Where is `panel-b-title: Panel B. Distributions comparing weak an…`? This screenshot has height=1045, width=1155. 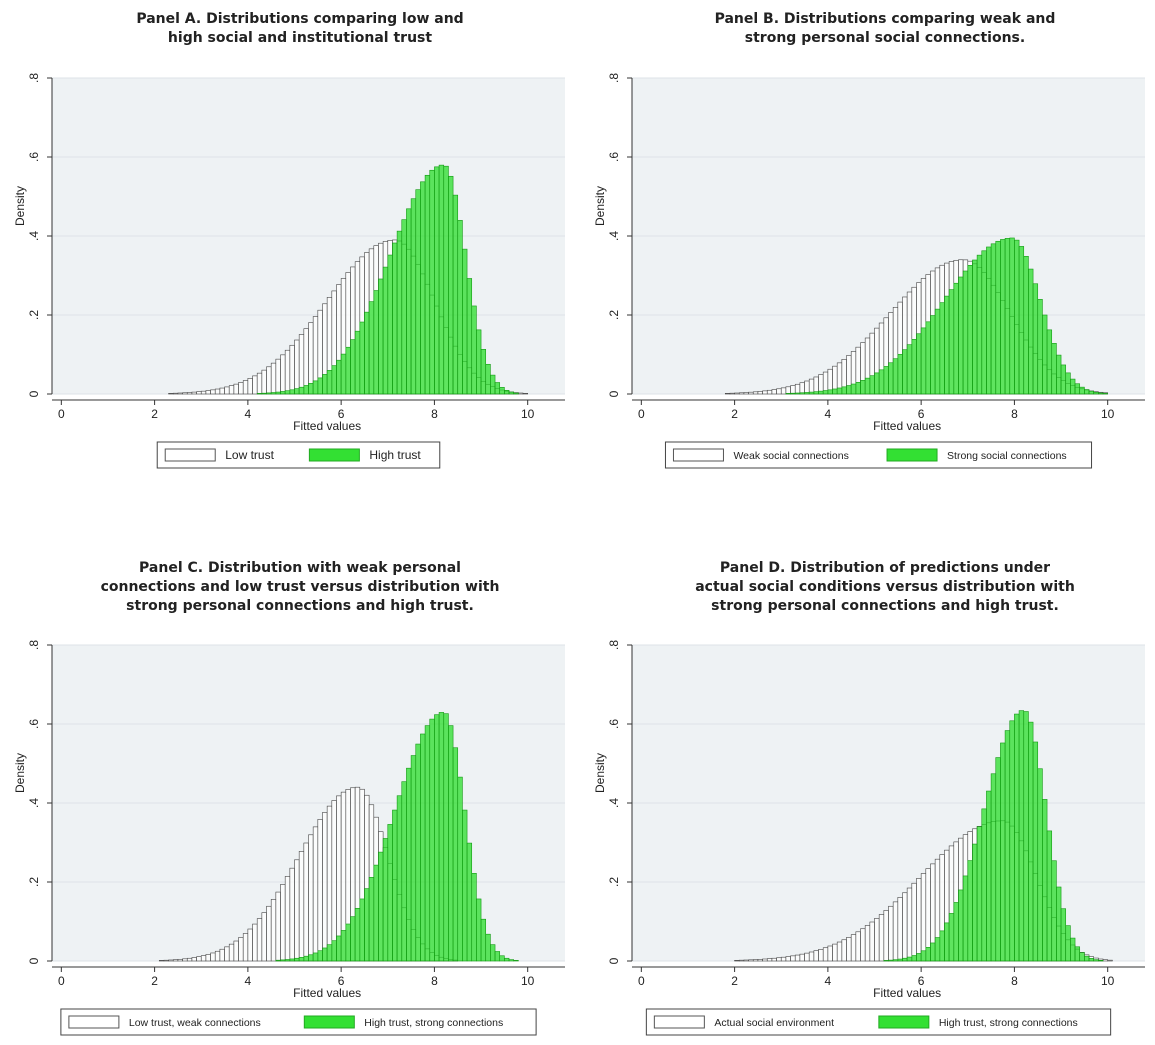 panel-b-title: Panel B. Distributions comparing weak an… is located at coordinates (885, 28).